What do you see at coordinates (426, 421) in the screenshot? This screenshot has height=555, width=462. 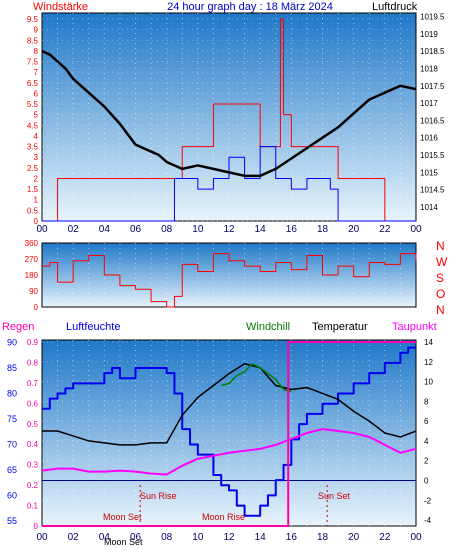 I see `temperature-tick-label: 6` at bounding box center [426, 421].